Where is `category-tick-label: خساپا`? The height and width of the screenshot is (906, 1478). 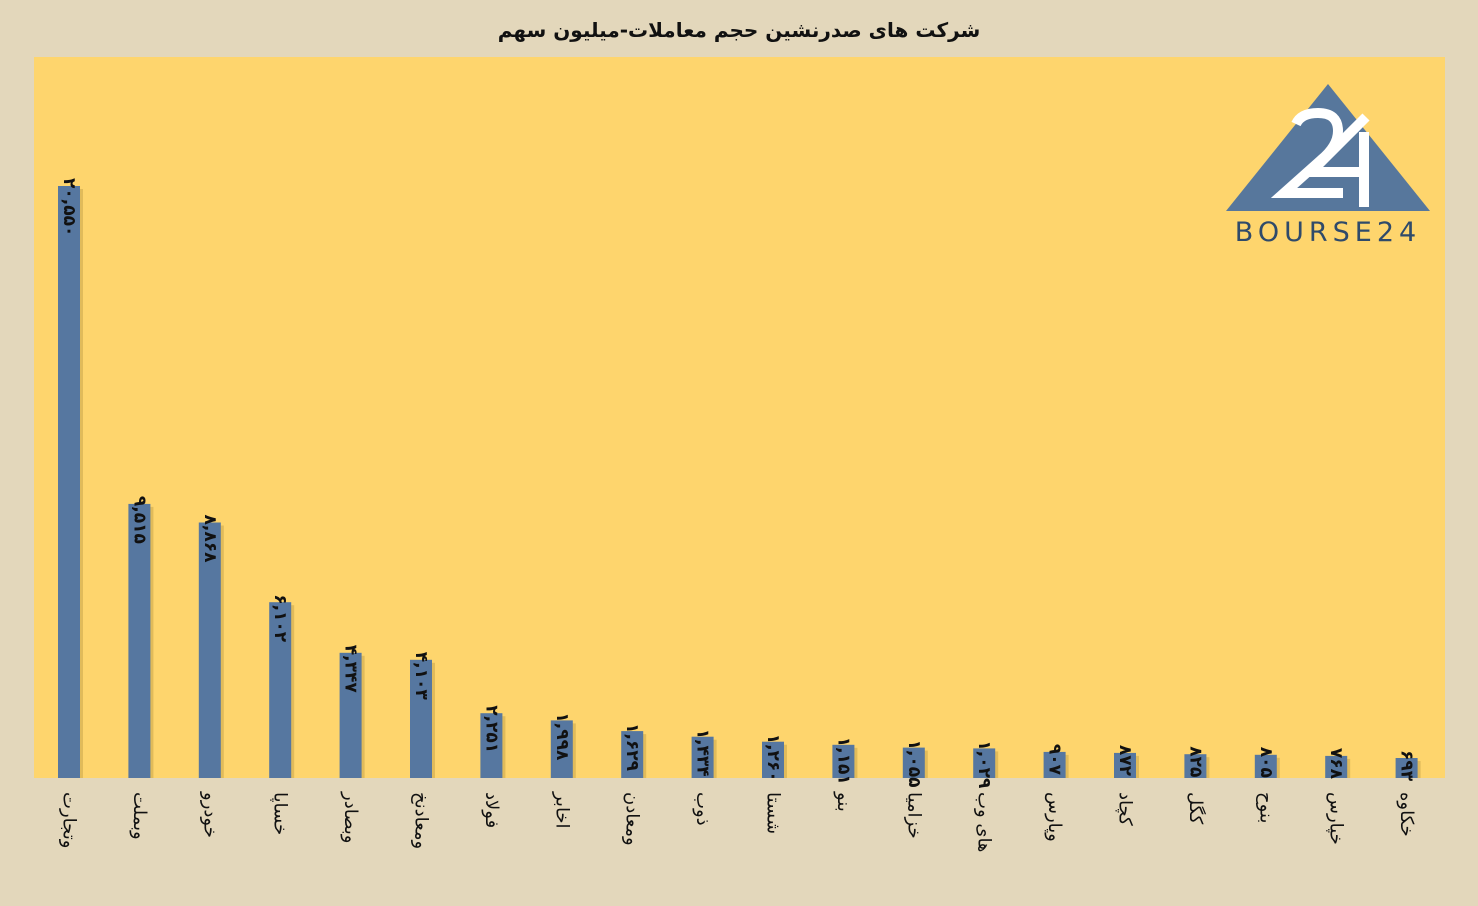 category-tick-label: خساپا is located at coordinates (280, 813).